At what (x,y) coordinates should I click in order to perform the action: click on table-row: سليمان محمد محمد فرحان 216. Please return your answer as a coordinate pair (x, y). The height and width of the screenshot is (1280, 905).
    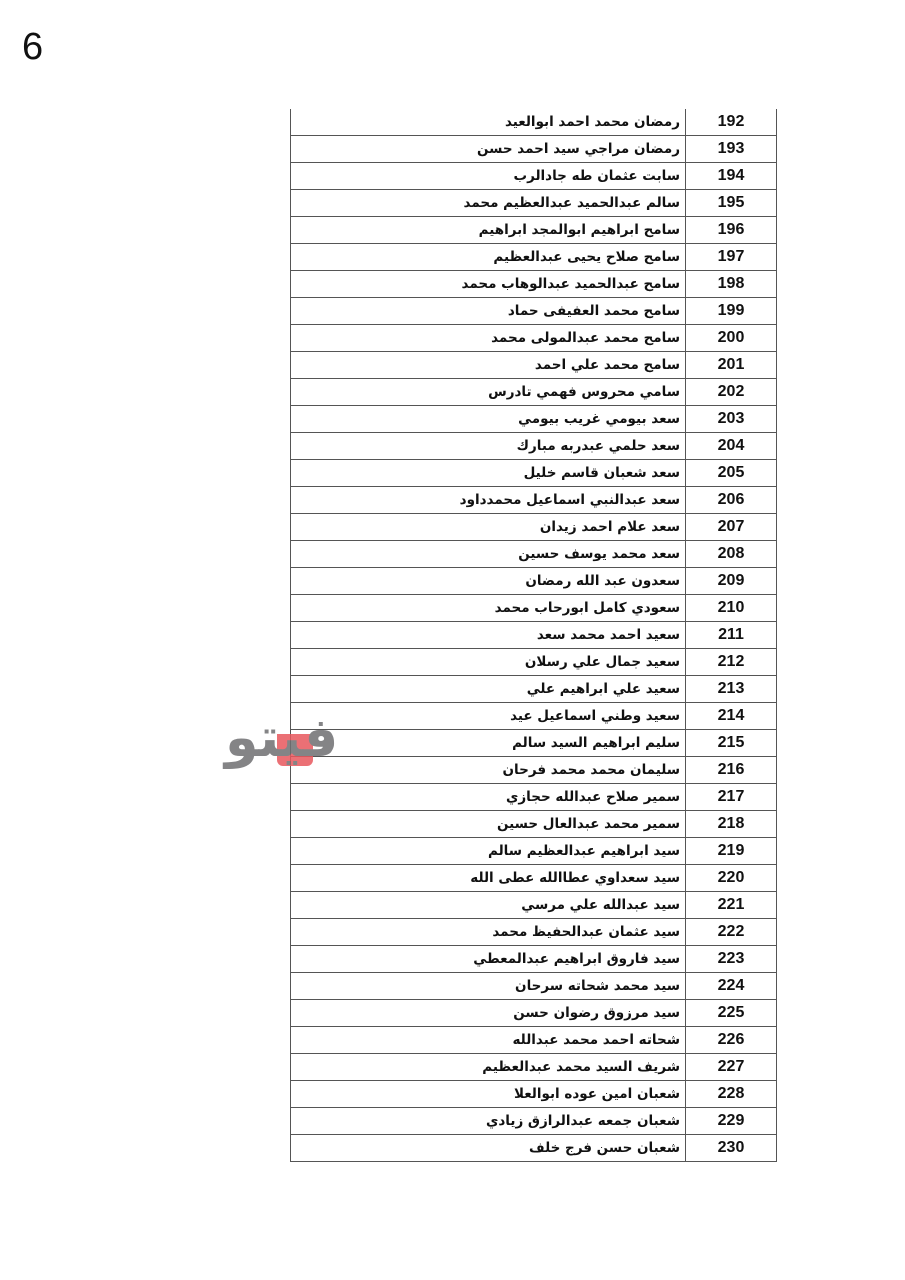
    Looking at the image, I should click on (533, 770).